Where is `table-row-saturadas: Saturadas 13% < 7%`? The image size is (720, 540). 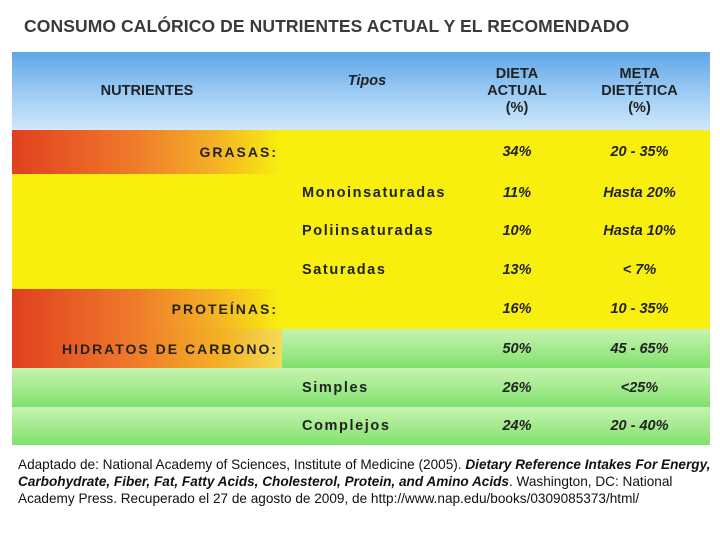
table-row-saturadas: Saturadas 13% < 7% is located at coordinates (361, 270).